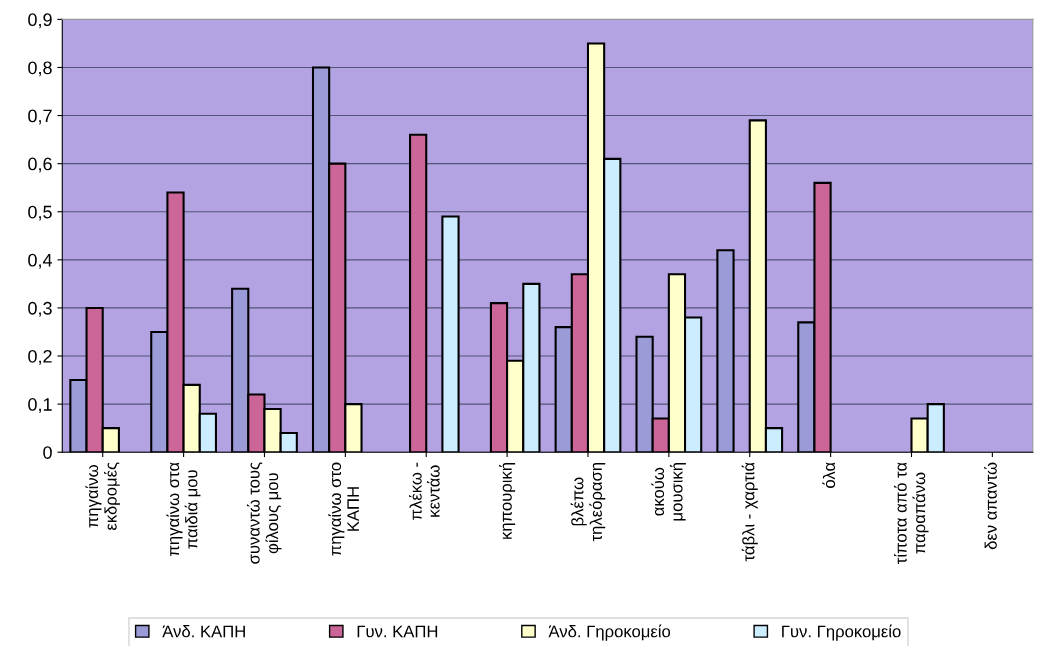 The image size is (1038, 646). Describe the element at coordinates (990, 506) in the screenshot. I see `x-tick-label: δεν απαντώ` at that location.